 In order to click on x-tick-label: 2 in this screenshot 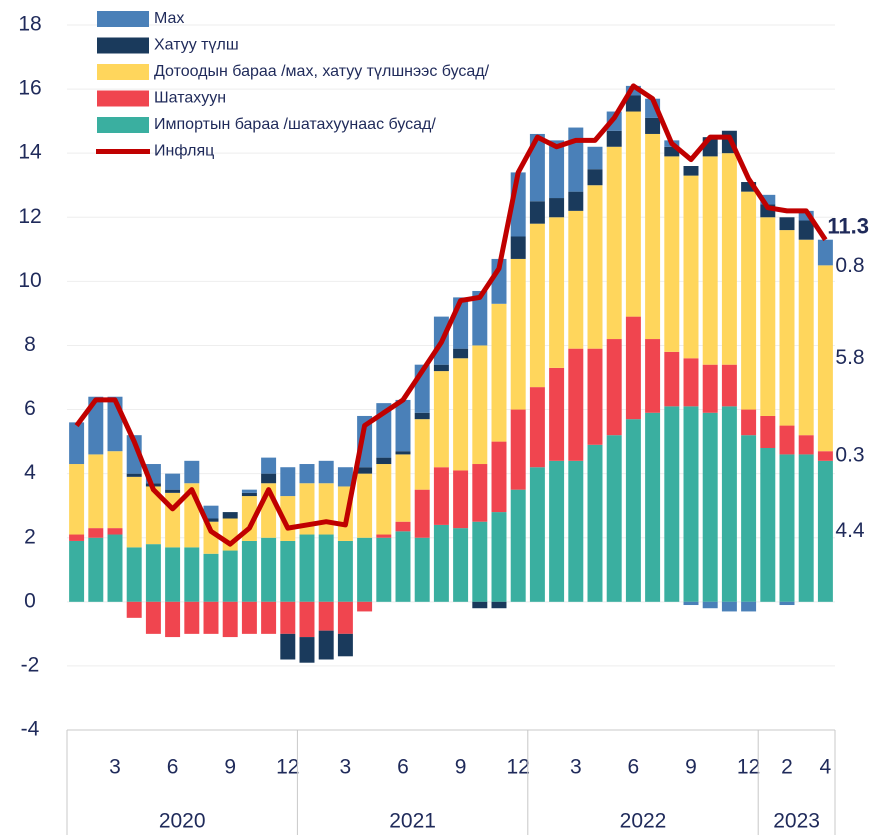, I will do `click(787, 767)`.